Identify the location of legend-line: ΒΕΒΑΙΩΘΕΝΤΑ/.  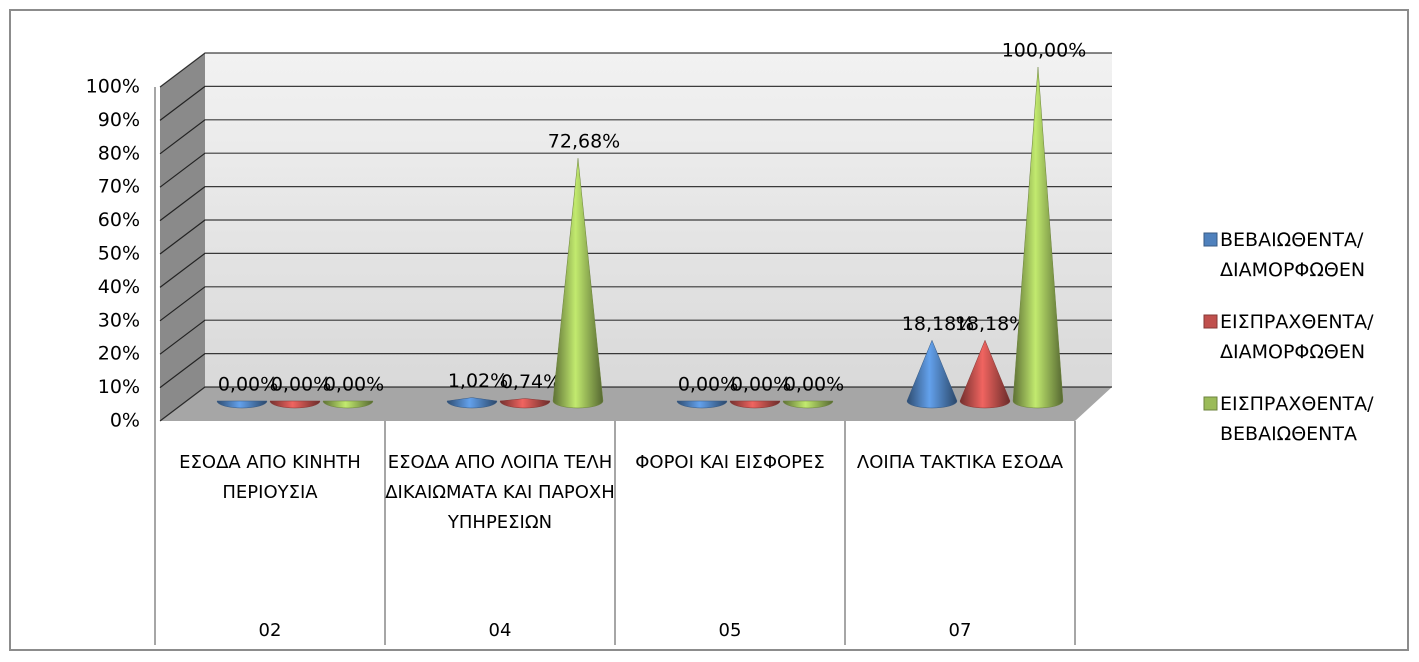
(1292, 240).